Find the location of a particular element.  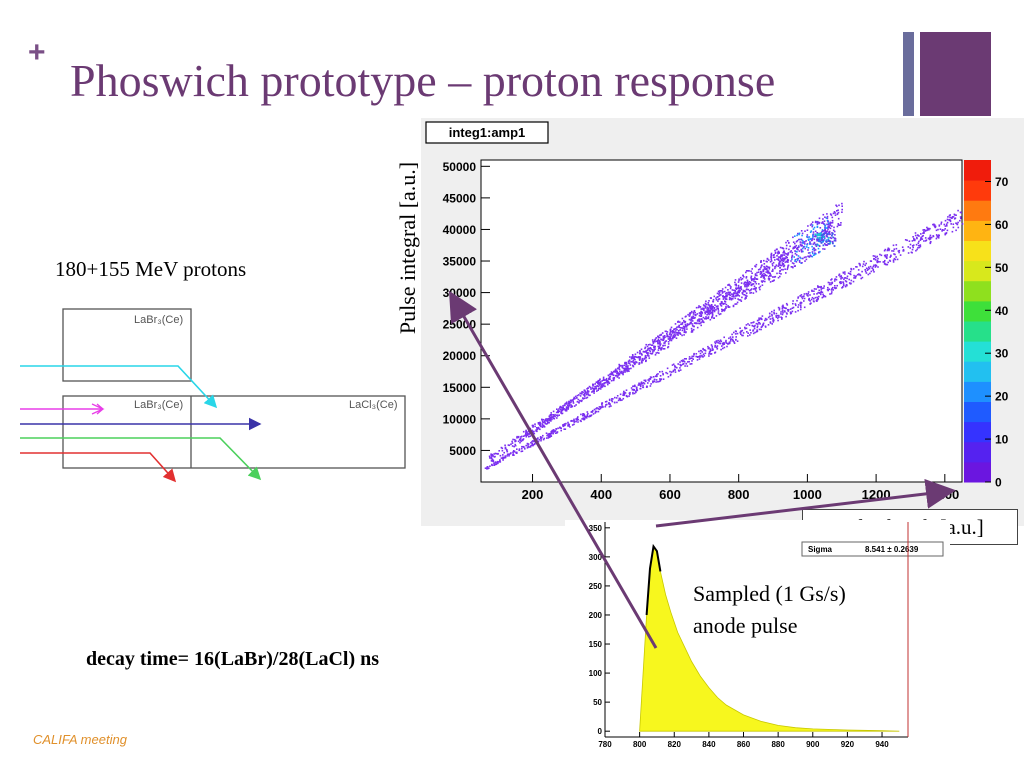

scatter-point-dense is located at coordinates (822, 238).